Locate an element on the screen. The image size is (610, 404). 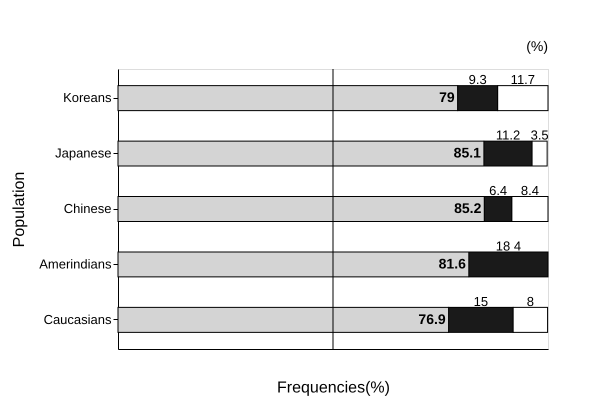
data-label: 9.3 is located at coordinates (477, 80).